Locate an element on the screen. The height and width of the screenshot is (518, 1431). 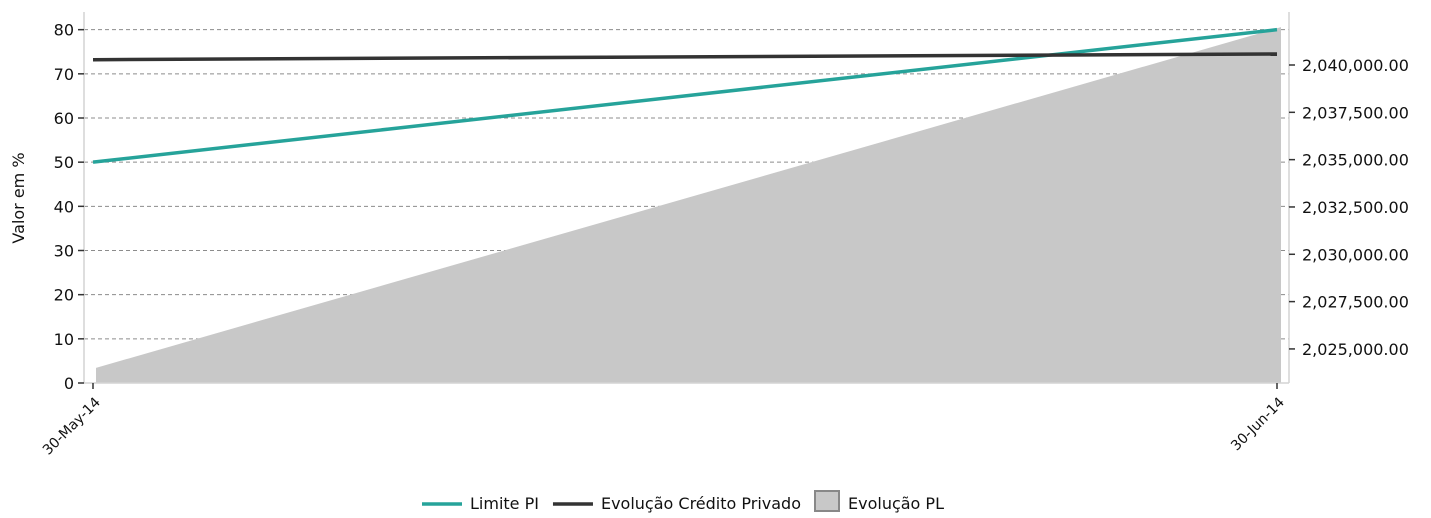
right-tick-label: 2,025,000.00 is located at coordinates (1355, 349).